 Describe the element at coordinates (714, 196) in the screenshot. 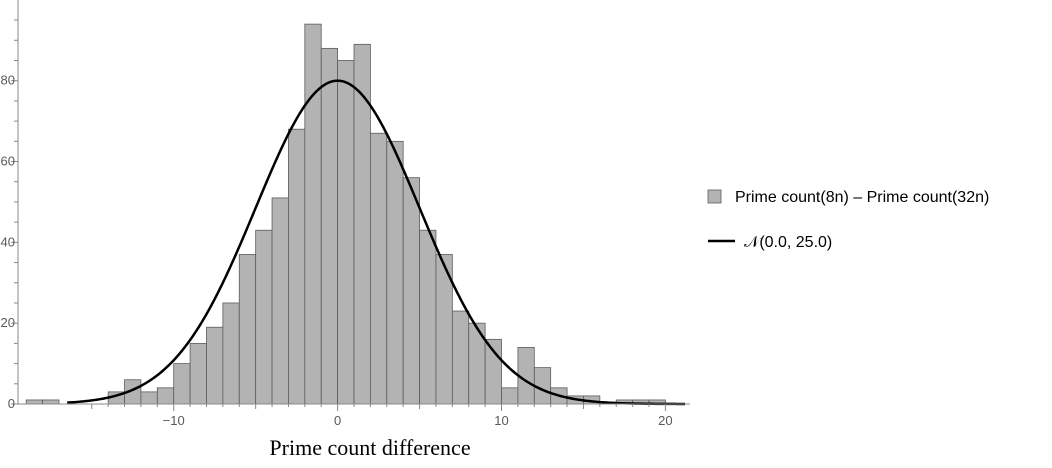

I see `legend-histogram-swatch` at that location.